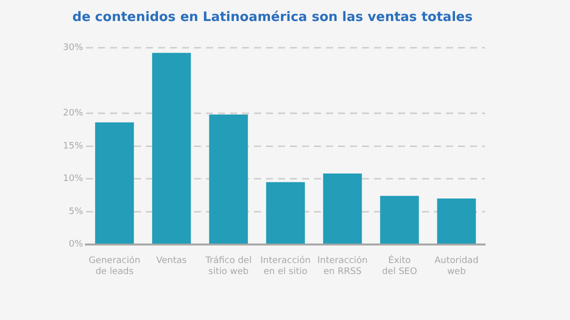 Image resolution: width=570 pixels, height=320 pixels. Describe the element at coordinates (114, 266) in the screenshot. I see `x-tick-label: Generación de leads` at that location.